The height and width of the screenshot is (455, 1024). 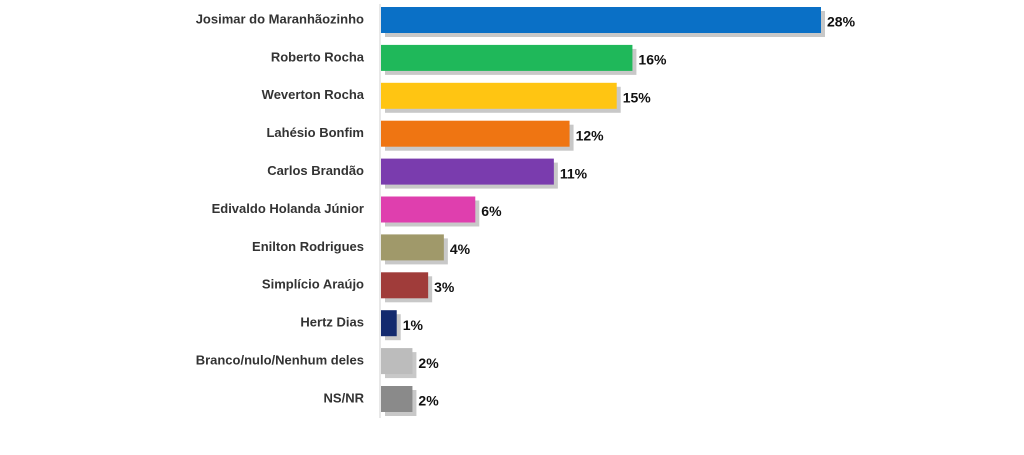 What do you see at coordinates (491, 211) in the screenshot?
I see `value-label: 6%` at bounding box center [491, 211].